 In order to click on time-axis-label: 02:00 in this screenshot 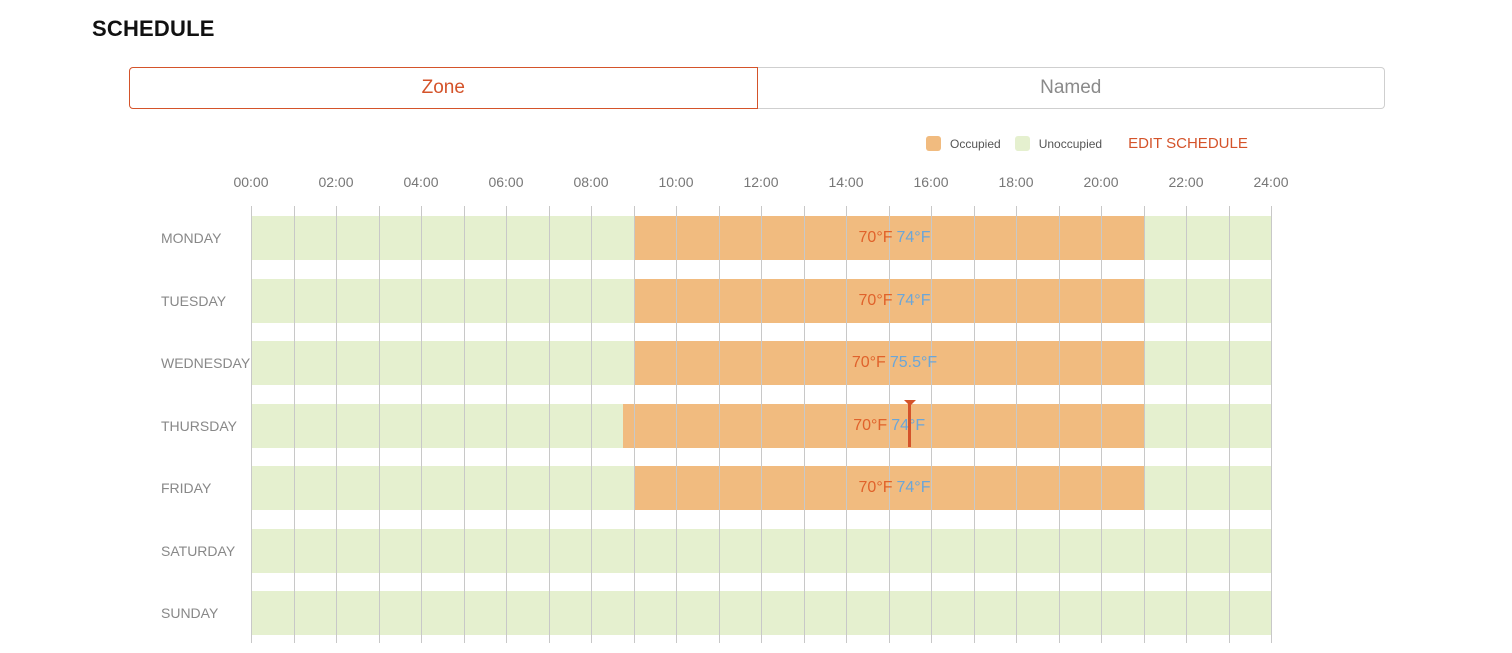, I will do `click(336, 182)`.